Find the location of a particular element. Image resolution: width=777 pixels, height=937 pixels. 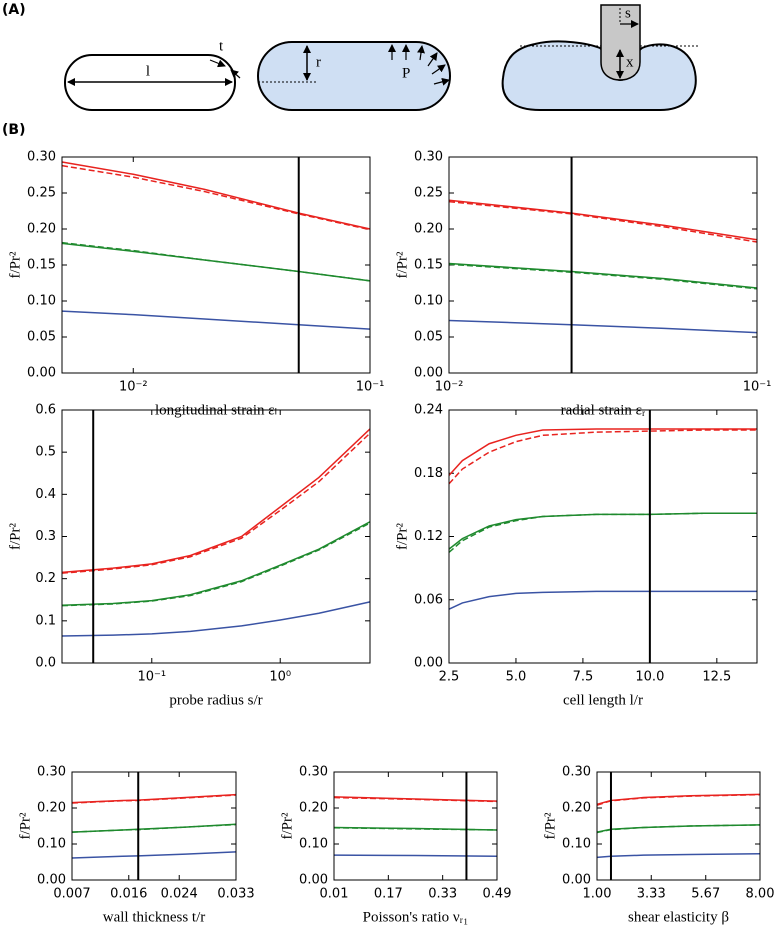

diagram-label: s is located at coordinates (628, 13).